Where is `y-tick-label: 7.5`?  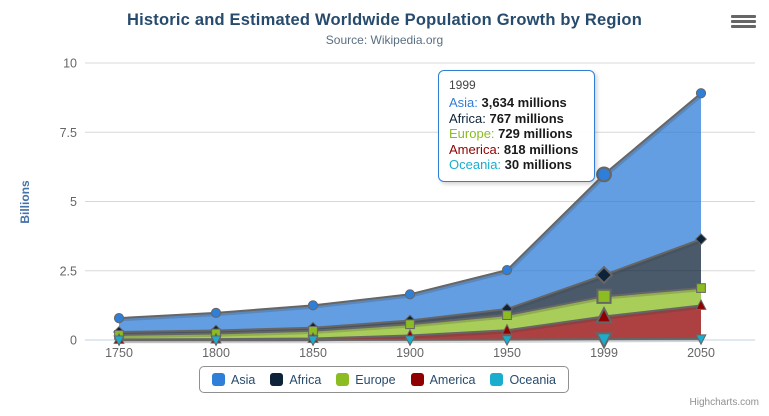
y-tick-label: 7.5 is located at coordinates (68, 133).